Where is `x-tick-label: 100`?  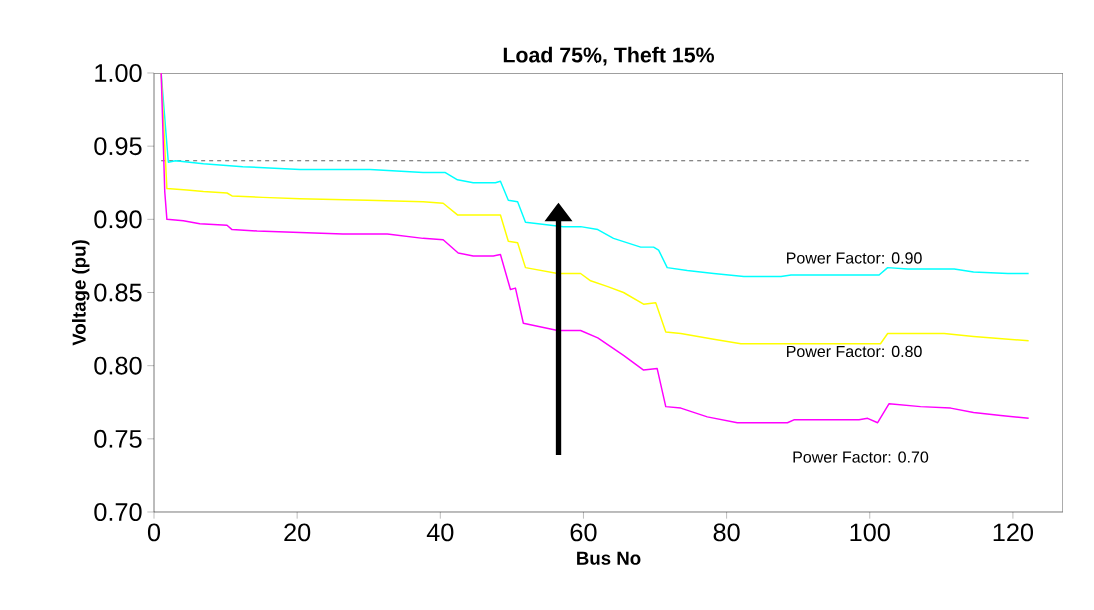
x-tick-label: 100 is located at coordinates (870, 532).